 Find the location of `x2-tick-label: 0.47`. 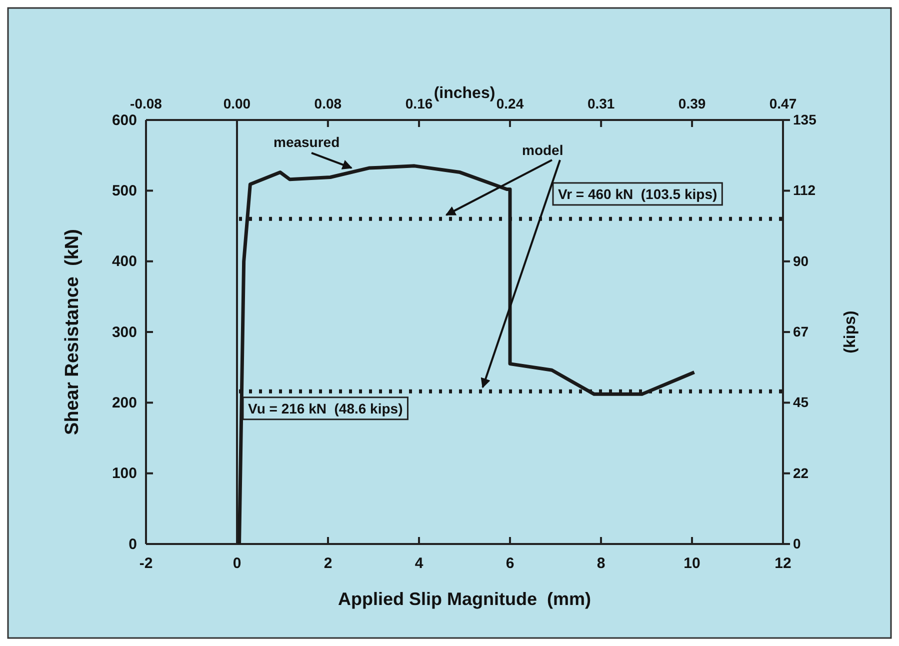

x2-tick-label: 0.47 is located at coordinates (783, 104).